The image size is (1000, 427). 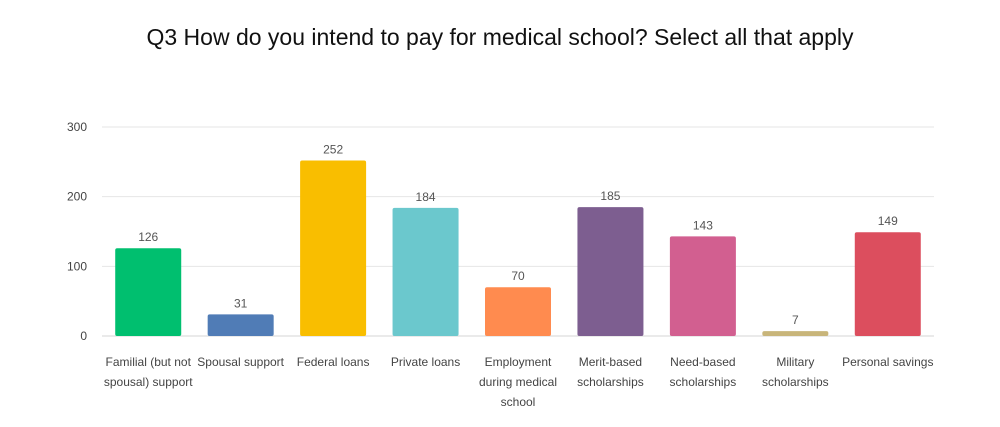 What do you see at coordinates (77, 127) in the screenshot?
I see `y-tick-label: 300` at bounding box center [77, 127].